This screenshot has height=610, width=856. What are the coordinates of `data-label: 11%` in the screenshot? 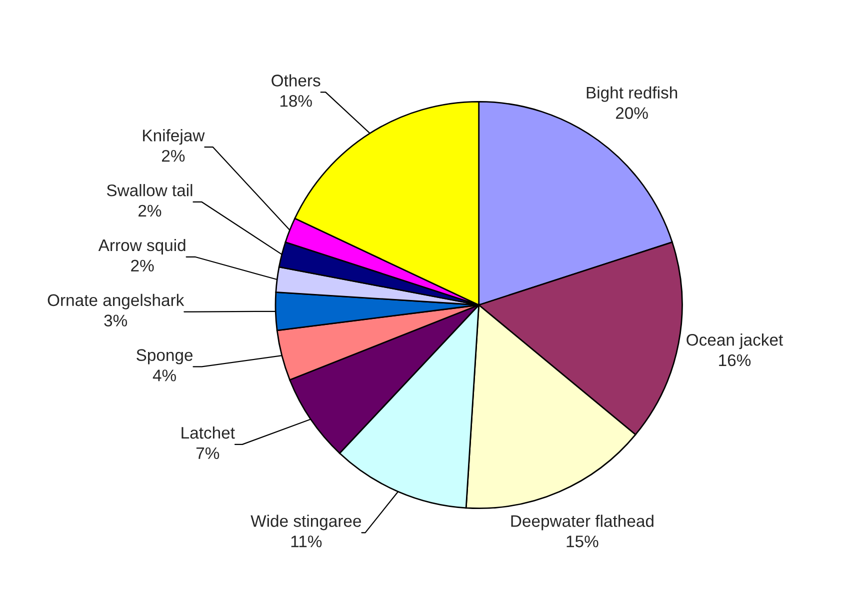 It's located at (306, 542).